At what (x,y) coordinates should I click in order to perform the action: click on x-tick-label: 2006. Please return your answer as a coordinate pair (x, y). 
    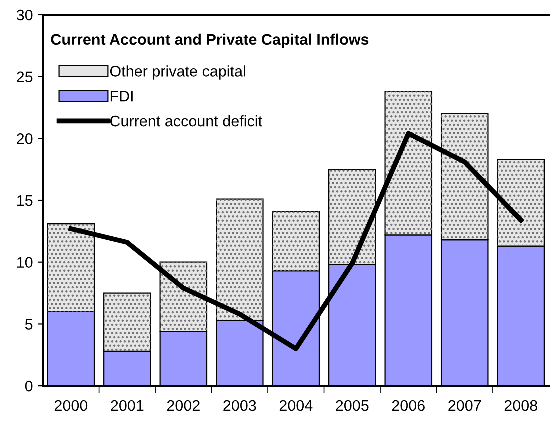
    Looking at the image, I should click on (408, 406).